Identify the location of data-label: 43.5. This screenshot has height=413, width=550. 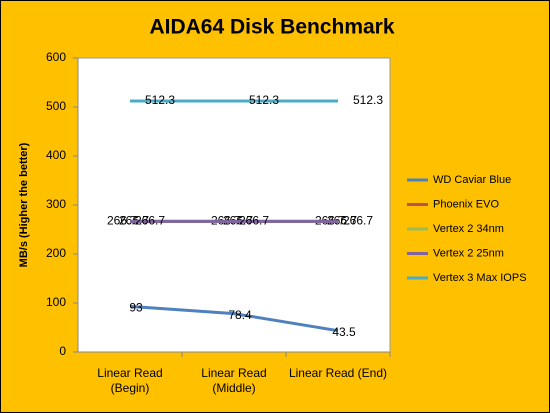
(344, 332).